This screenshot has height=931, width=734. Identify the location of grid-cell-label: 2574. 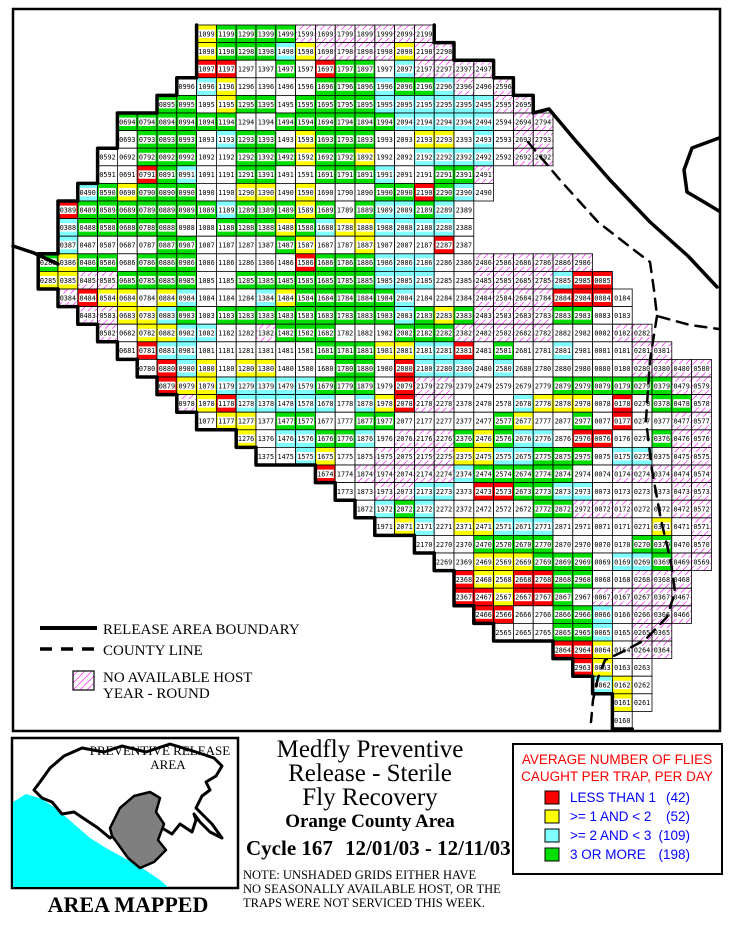
(503, 474).